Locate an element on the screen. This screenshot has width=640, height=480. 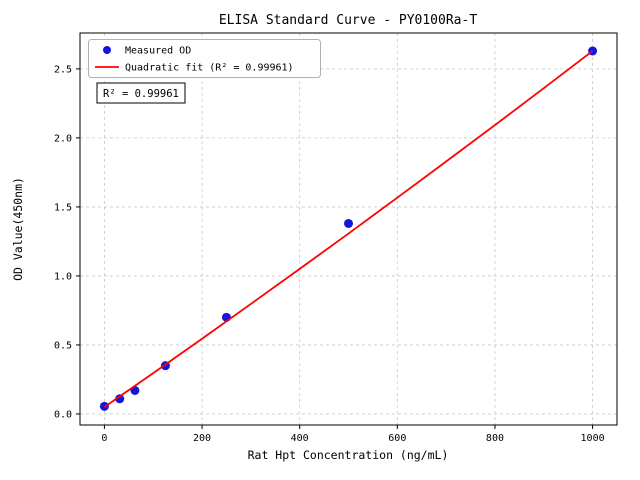
legend: Measured OD Quadratic fit (R² = 0.99961) is located at coordinates (204, 58).